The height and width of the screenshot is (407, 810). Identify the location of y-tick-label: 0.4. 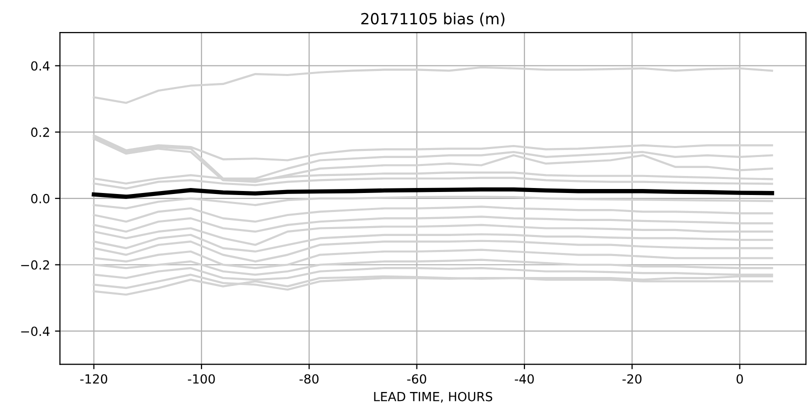
(40, 66).